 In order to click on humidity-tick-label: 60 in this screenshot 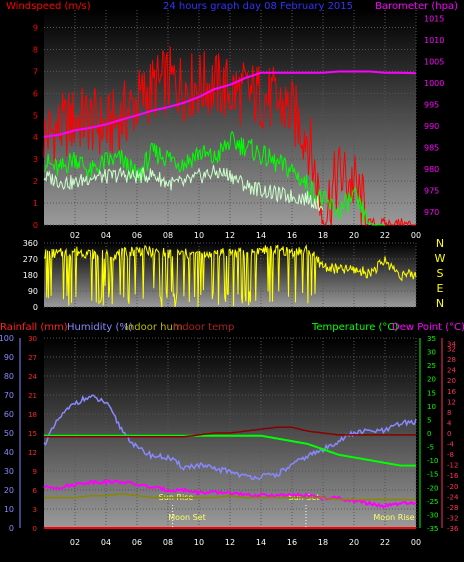, I will do `click(9, 414)`.